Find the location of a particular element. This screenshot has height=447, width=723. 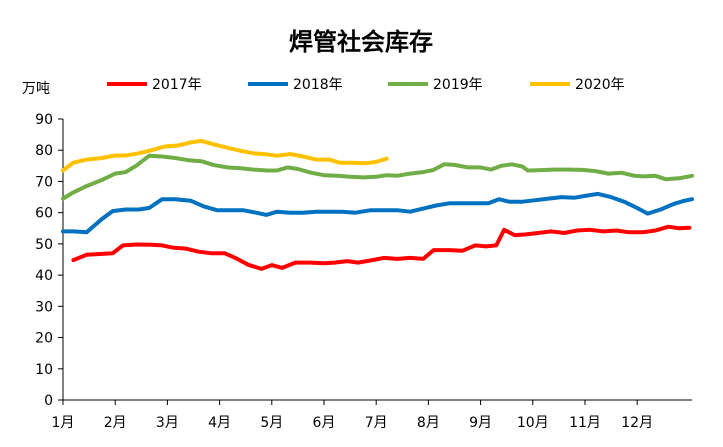

chart-title: 焊管社会库存 is located at coordinates (361, 42).